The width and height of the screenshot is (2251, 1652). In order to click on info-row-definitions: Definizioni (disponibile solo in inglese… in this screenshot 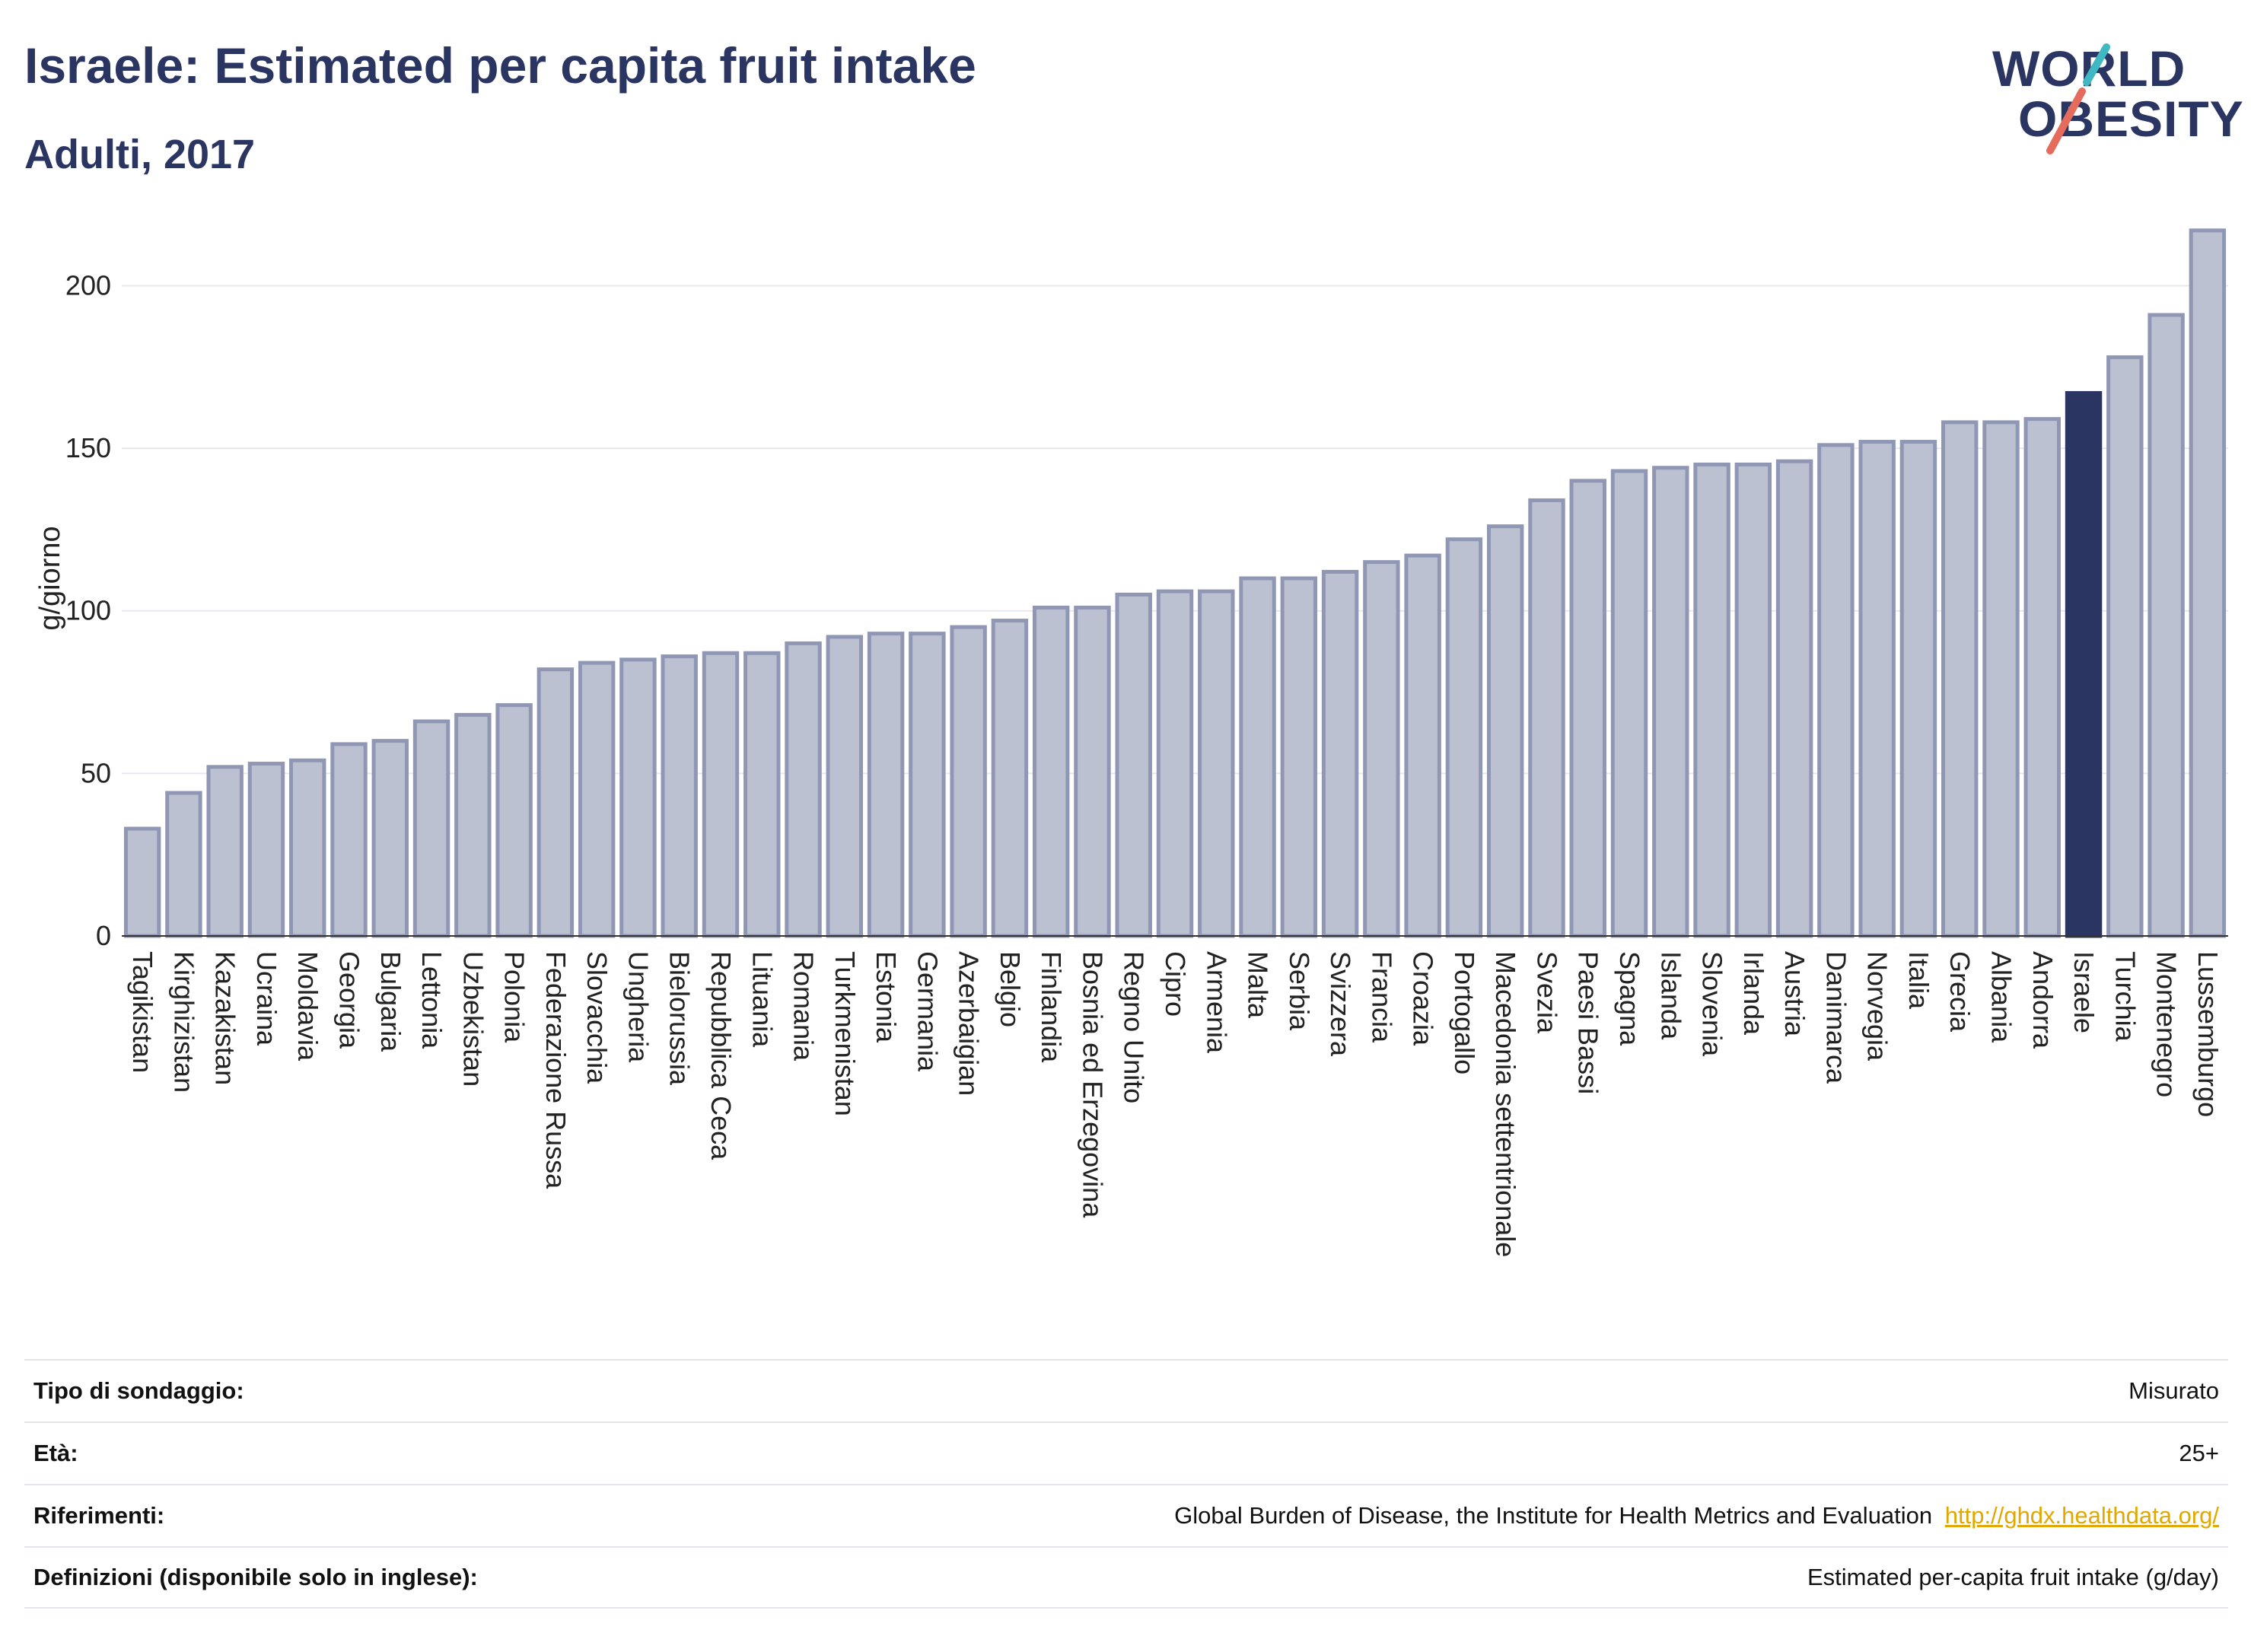, I will do `click(1126, 1577)`.